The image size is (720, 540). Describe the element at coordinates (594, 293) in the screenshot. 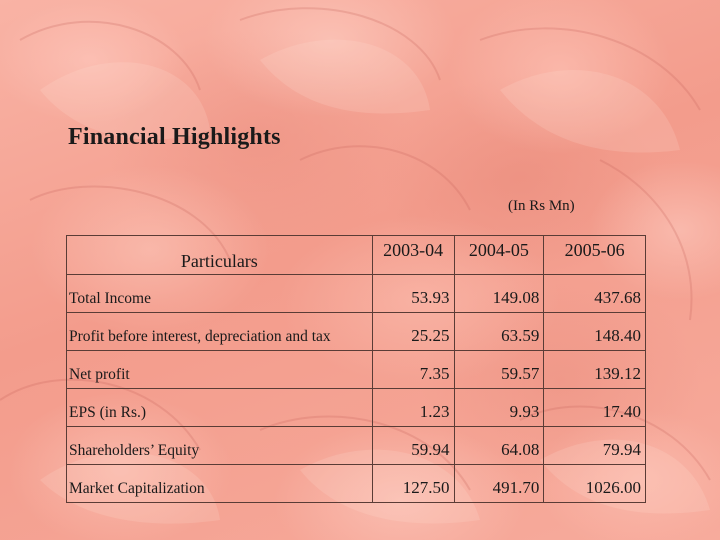

I see `value-cell: 437.68` at that location.